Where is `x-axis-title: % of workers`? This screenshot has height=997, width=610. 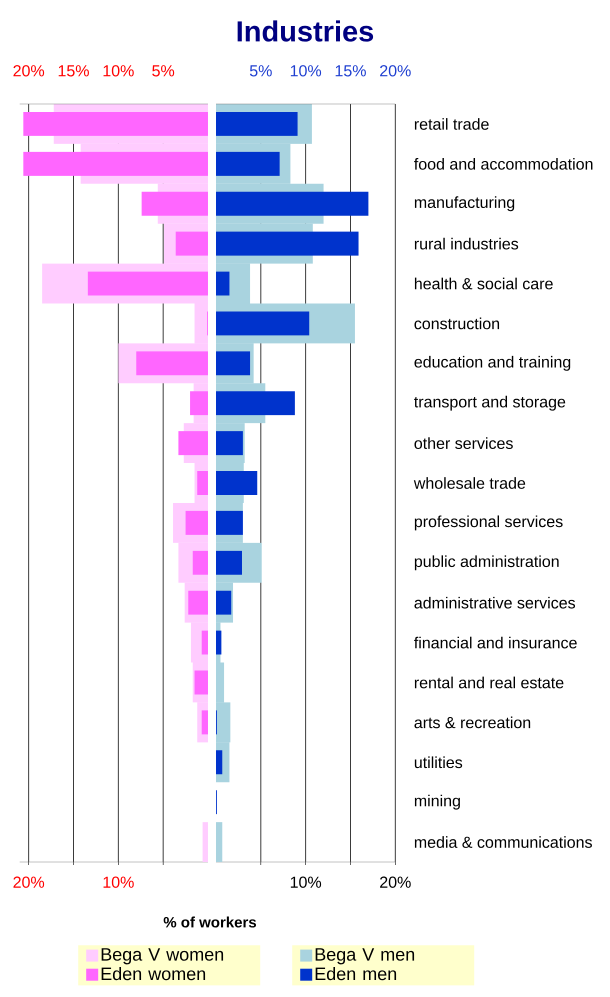
x-axis-title: % of workers is located at coordinates (210, 922).